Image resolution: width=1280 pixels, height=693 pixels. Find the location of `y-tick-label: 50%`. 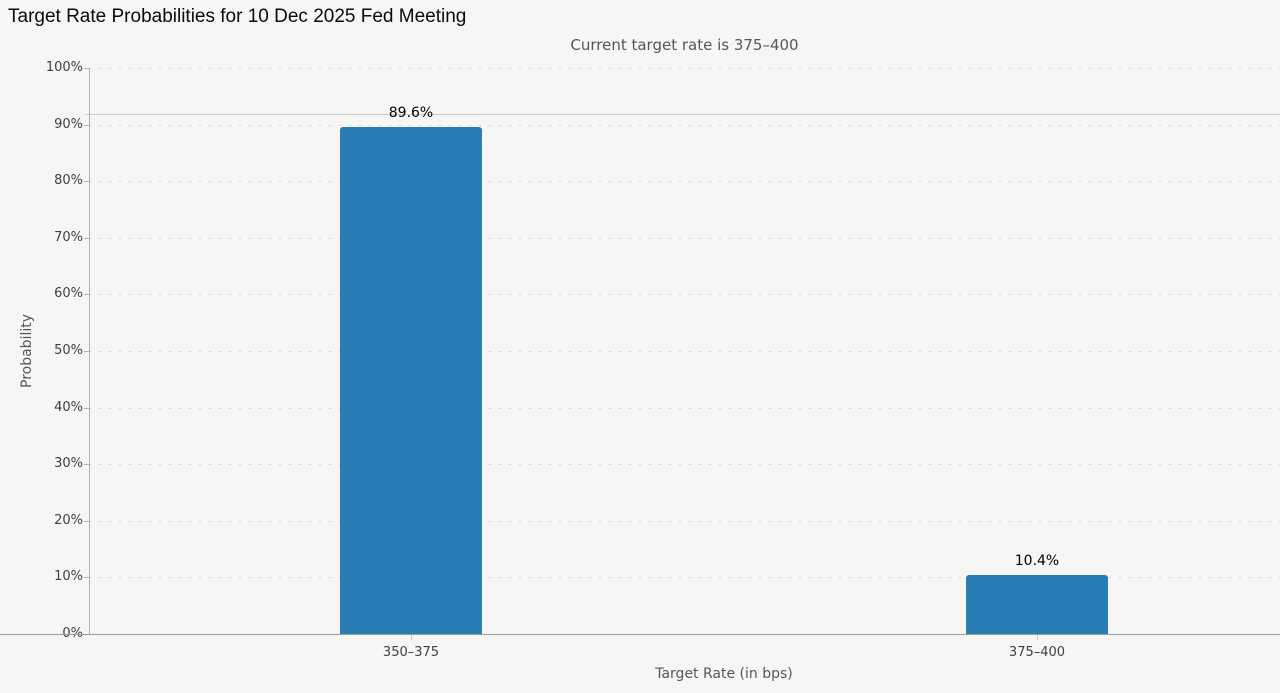

y-tick-label: 50% is located at coordinates (68, 350).